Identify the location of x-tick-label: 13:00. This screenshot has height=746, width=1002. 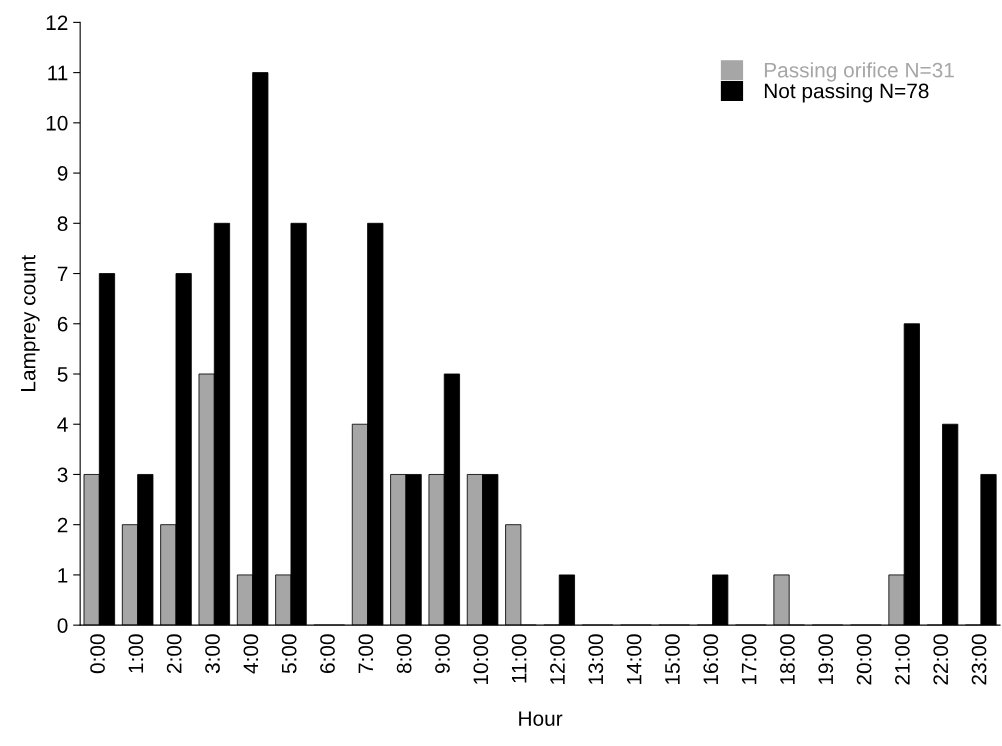
(596, 659).